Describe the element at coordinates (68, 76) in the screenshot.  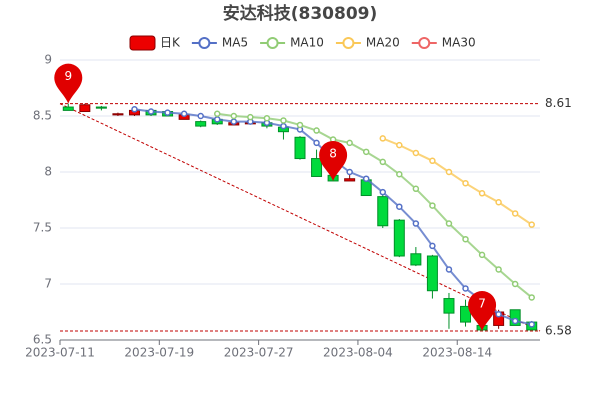
I see `mark-pin-label: 9` at that location.